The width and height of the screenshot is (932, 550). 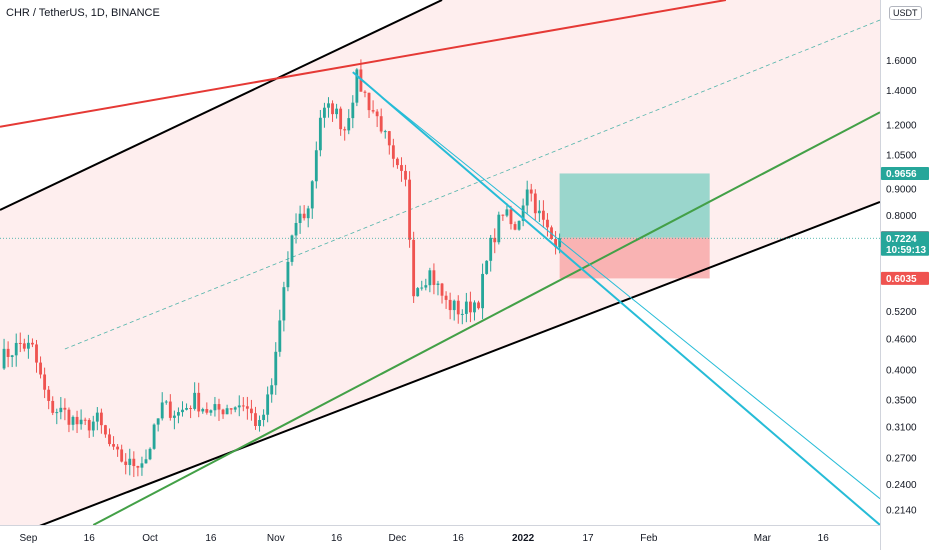 What do you see at coordinates (901, 279) in the screenshot?
I see `price-tag-label: 0.6035` at bounding box center [901, 279].